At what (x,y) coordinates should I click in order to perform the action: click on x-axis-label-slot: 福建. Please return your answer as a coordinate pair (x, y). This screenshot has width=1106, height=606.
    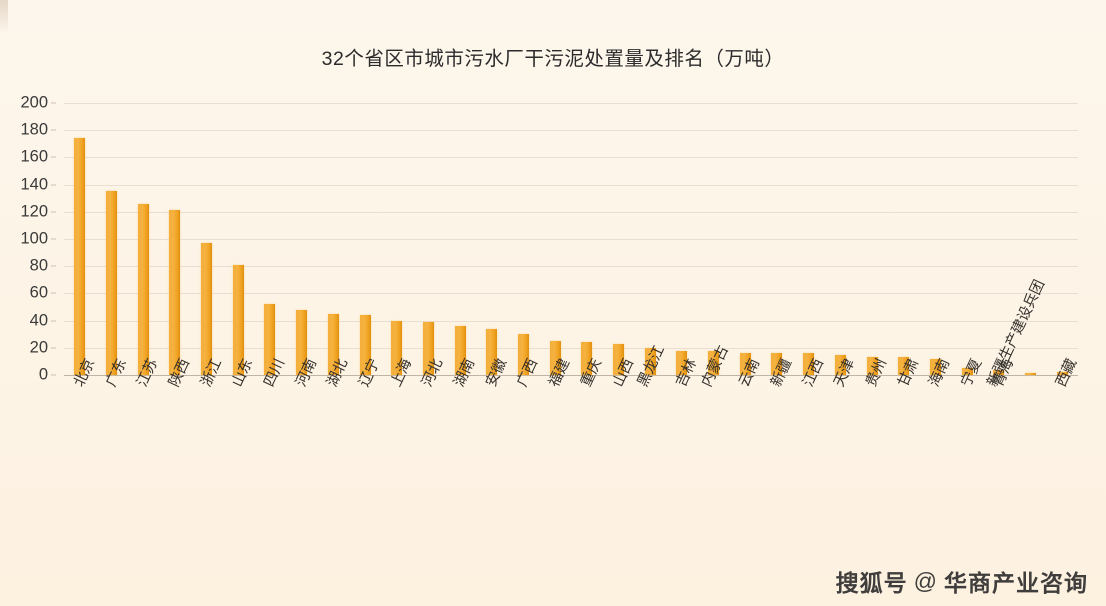
    Looking at the image, I should click on (556, 472).